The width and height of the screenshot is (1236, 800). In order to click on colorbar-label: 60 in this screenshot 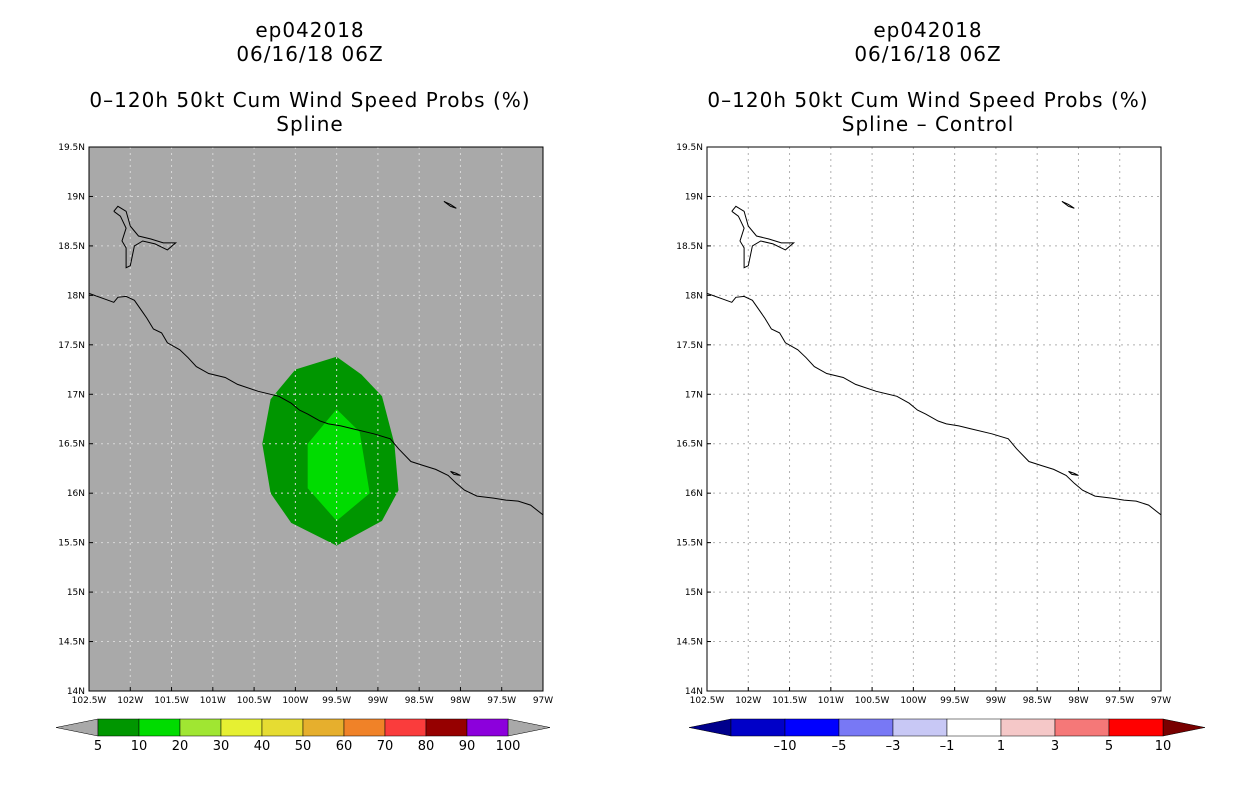, I will do `click(344, 746)`.